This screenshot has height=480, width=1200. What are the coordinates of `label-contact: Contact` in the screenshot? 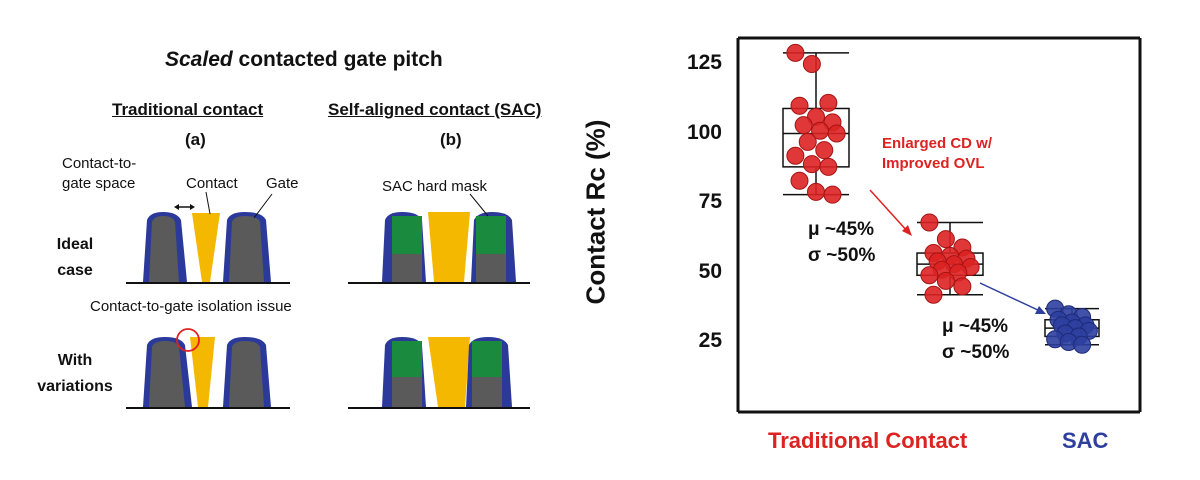 It's located at (212, 183).